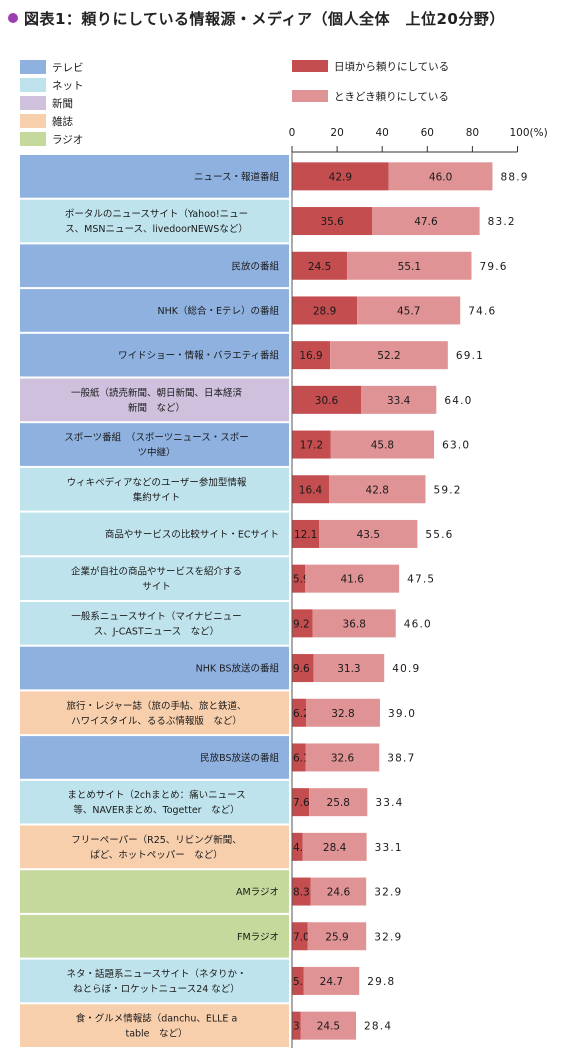 The width and height of the screenshot is (567, 1057). Describe the element at coordinates (311, 446) in the screenshot. I see `data-label-daily: 17.2` at that location.